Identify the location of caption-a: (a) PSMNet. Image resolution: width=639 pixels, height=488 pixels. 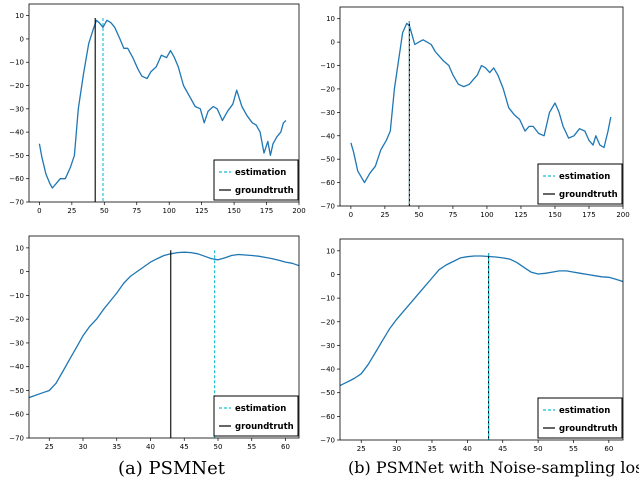
(172, 468).